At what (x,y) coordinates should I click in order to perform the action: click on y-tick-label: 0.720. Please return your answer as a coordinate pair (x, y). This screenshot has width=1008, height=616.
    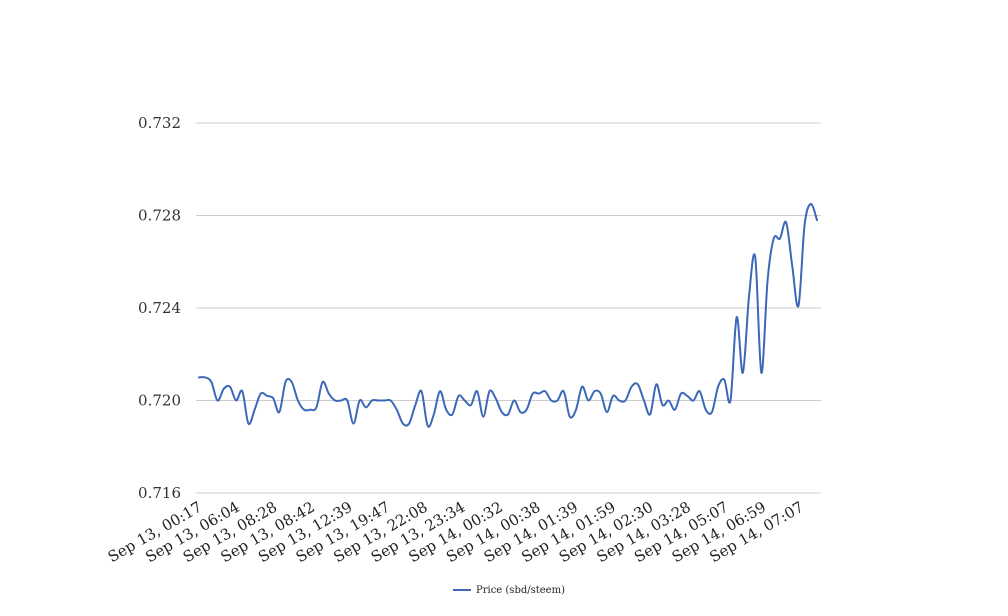
    Looking at the image, I should click on (159, 401).